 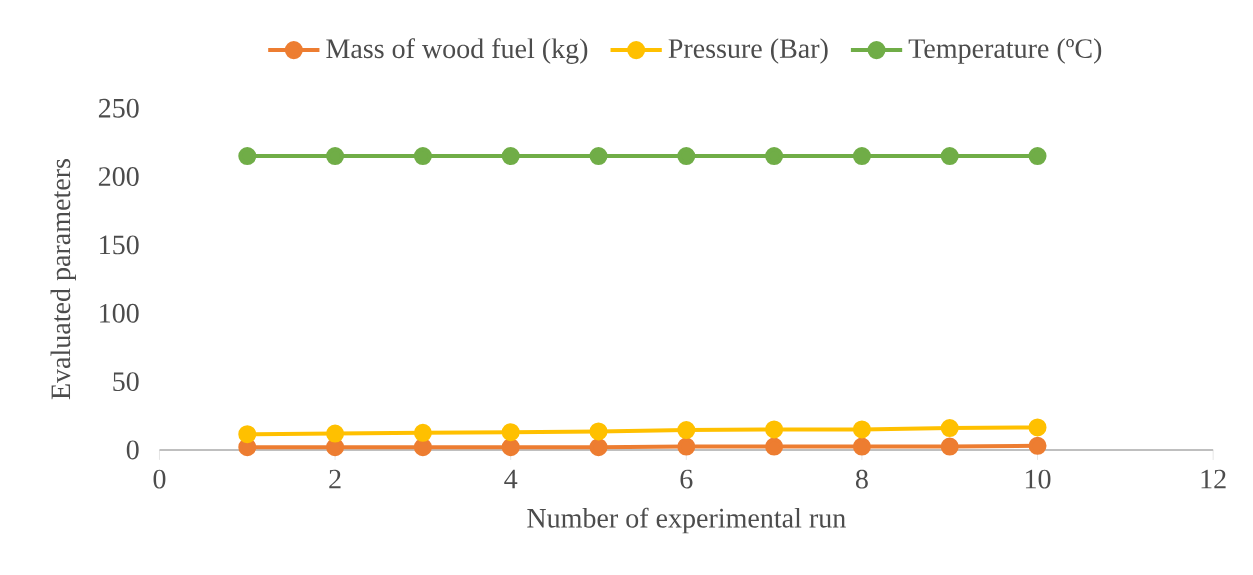 What do you see at coordinates (126, 381) in the screenshot?
I see `y-tick-label: 50` at bounding box center [126, 381].